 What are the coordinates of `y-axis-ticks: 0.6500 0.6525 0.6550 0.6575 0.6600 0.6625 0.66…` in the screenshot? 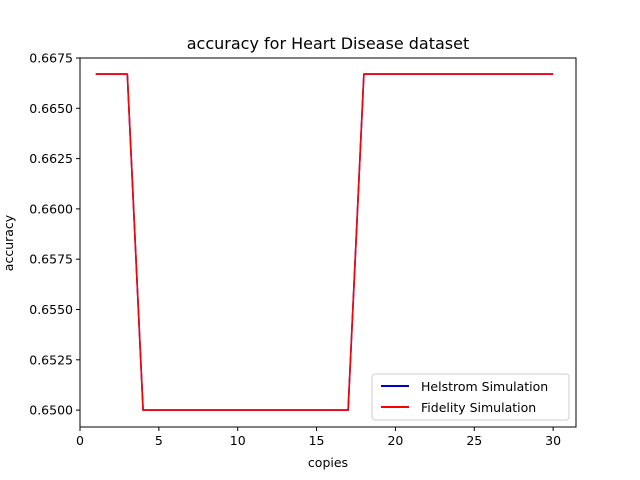 It's located at (54, 234).